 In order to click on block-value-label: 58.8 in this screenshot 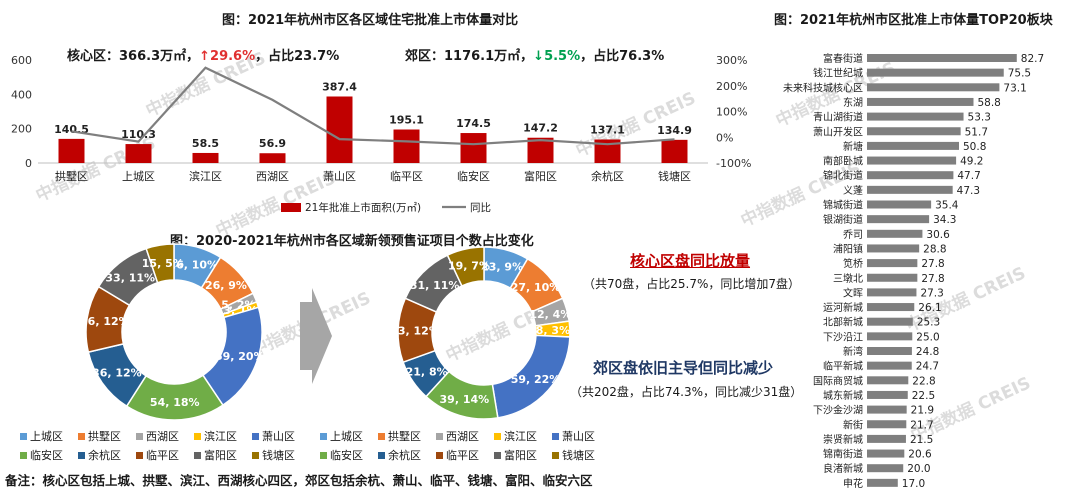, I will do `click(988, 103)`.